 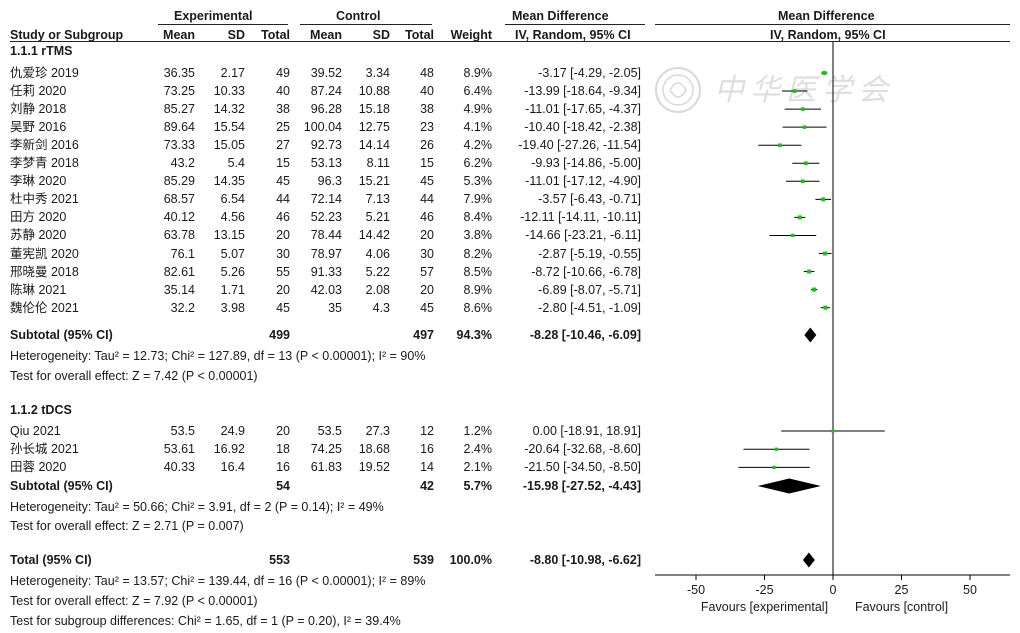 I want to click on exp-total: 27, so click(x=283, y=145).